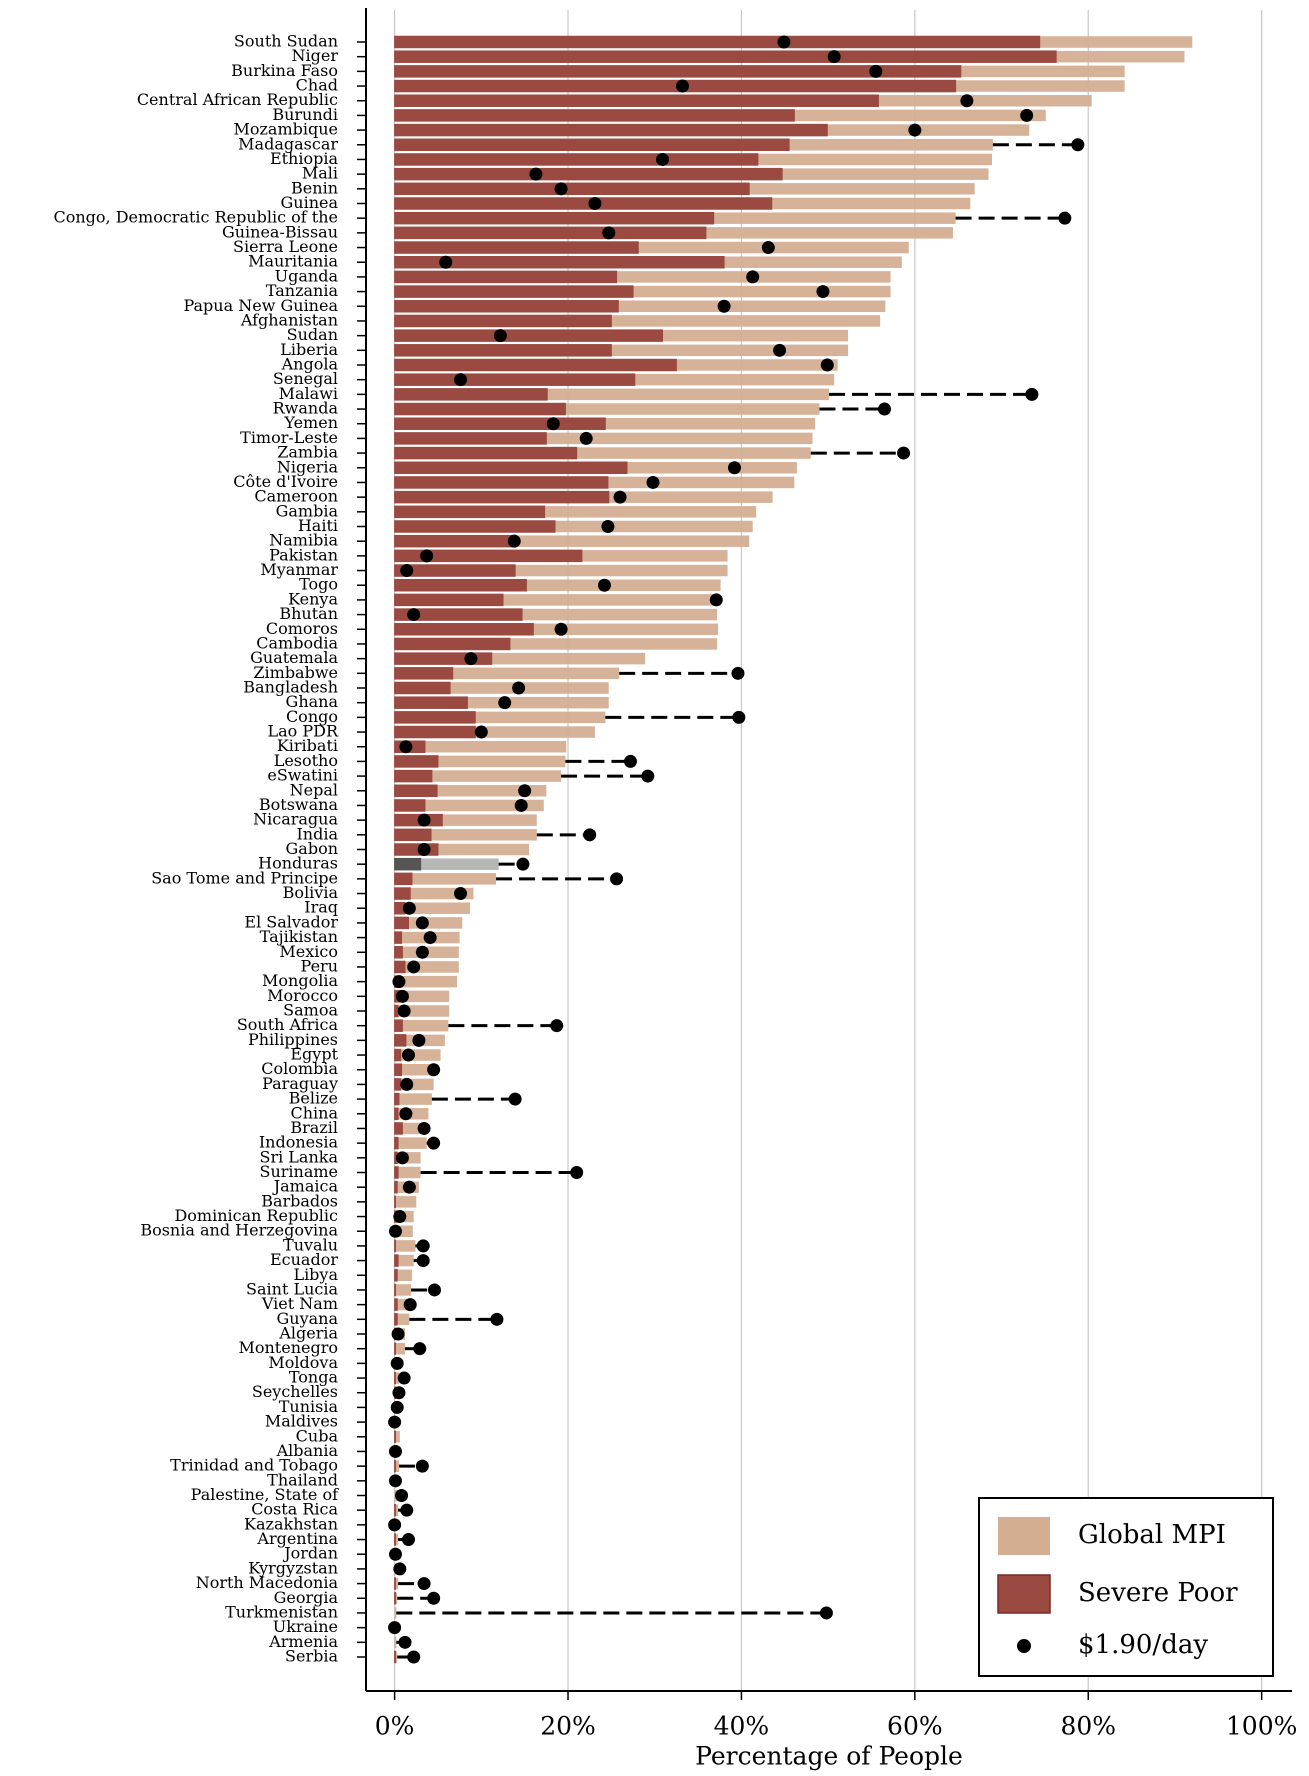 This screenshot has width=1309, height=1776. Describe the element at coordinates (298, 1171) in the screenshot. I see `y-tick-label: Suriname` at that location.